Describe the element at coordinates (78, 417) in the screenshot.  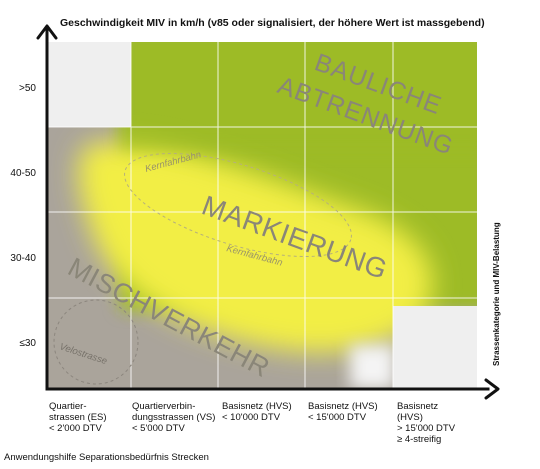
I see `x-category-label: strassen (ES)` at that location.